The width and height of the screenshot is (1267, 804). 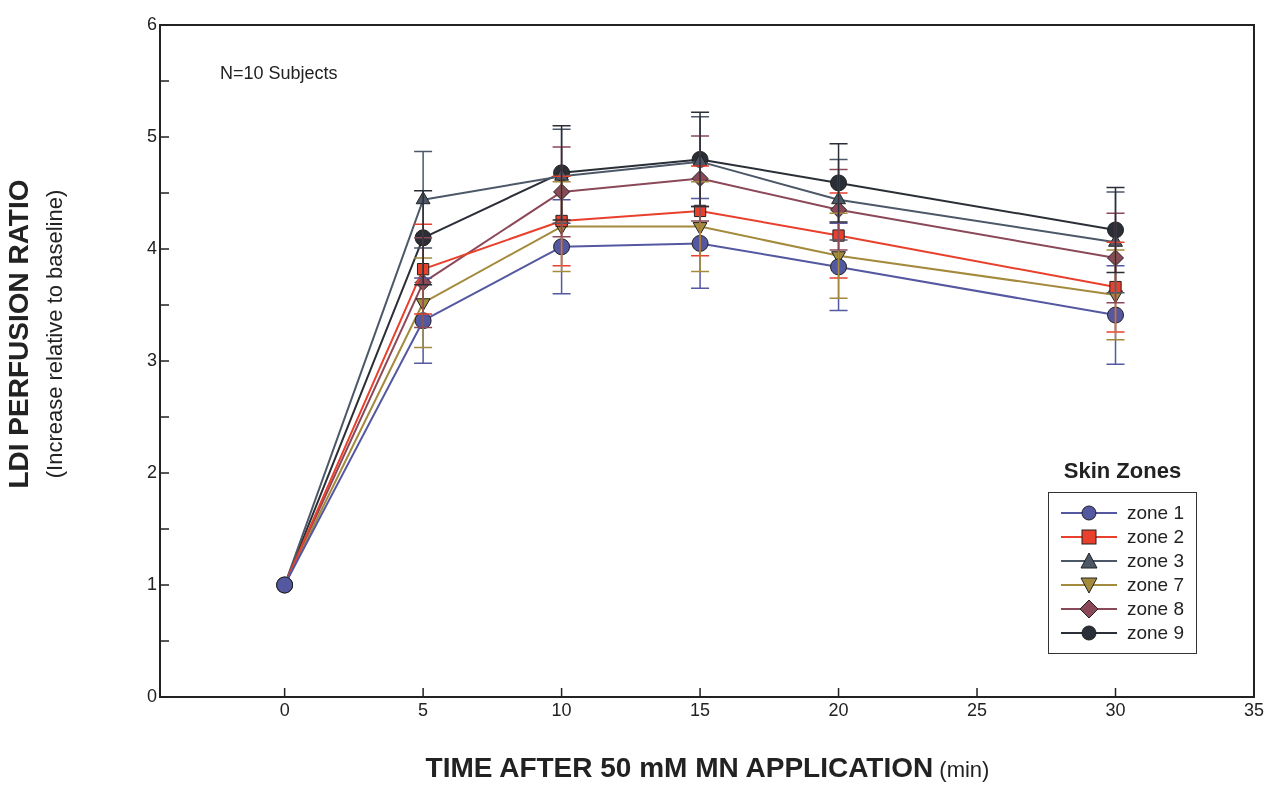 What do you see at coordinates (151, 247) in the screenshot?
I see `y-tick-label: 4` at bounding box center [151, 247].